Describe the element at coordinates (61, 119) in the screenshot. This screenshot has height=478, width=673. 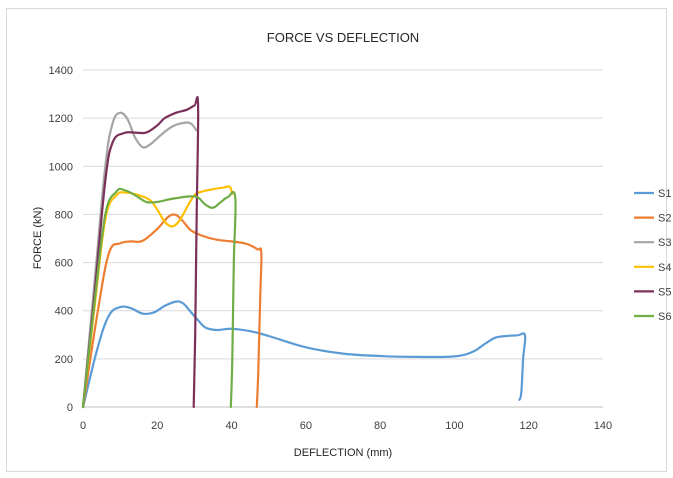
I see `y-tick-label: 1200` at that location.